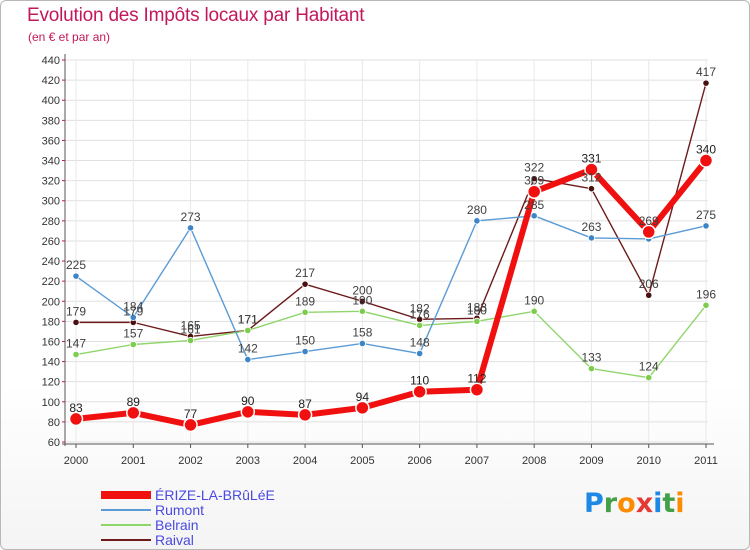 This screenshot has height=550, width=750. What do you see at coordinates (419, 461) in the screenshot?
I see `x-tick-label: 2006` at bounding box center [419, 461].